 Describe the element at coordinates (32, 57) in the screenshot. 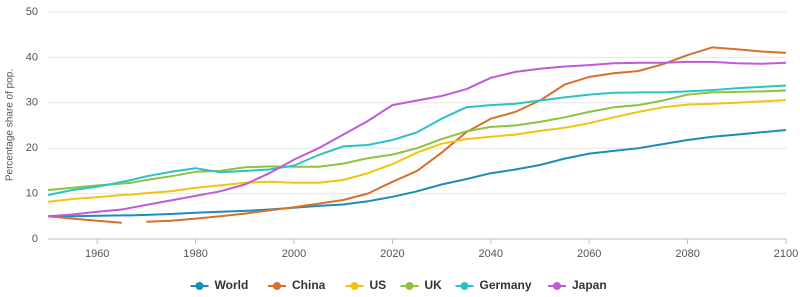

I see `y-tick-label: 40` at that location.